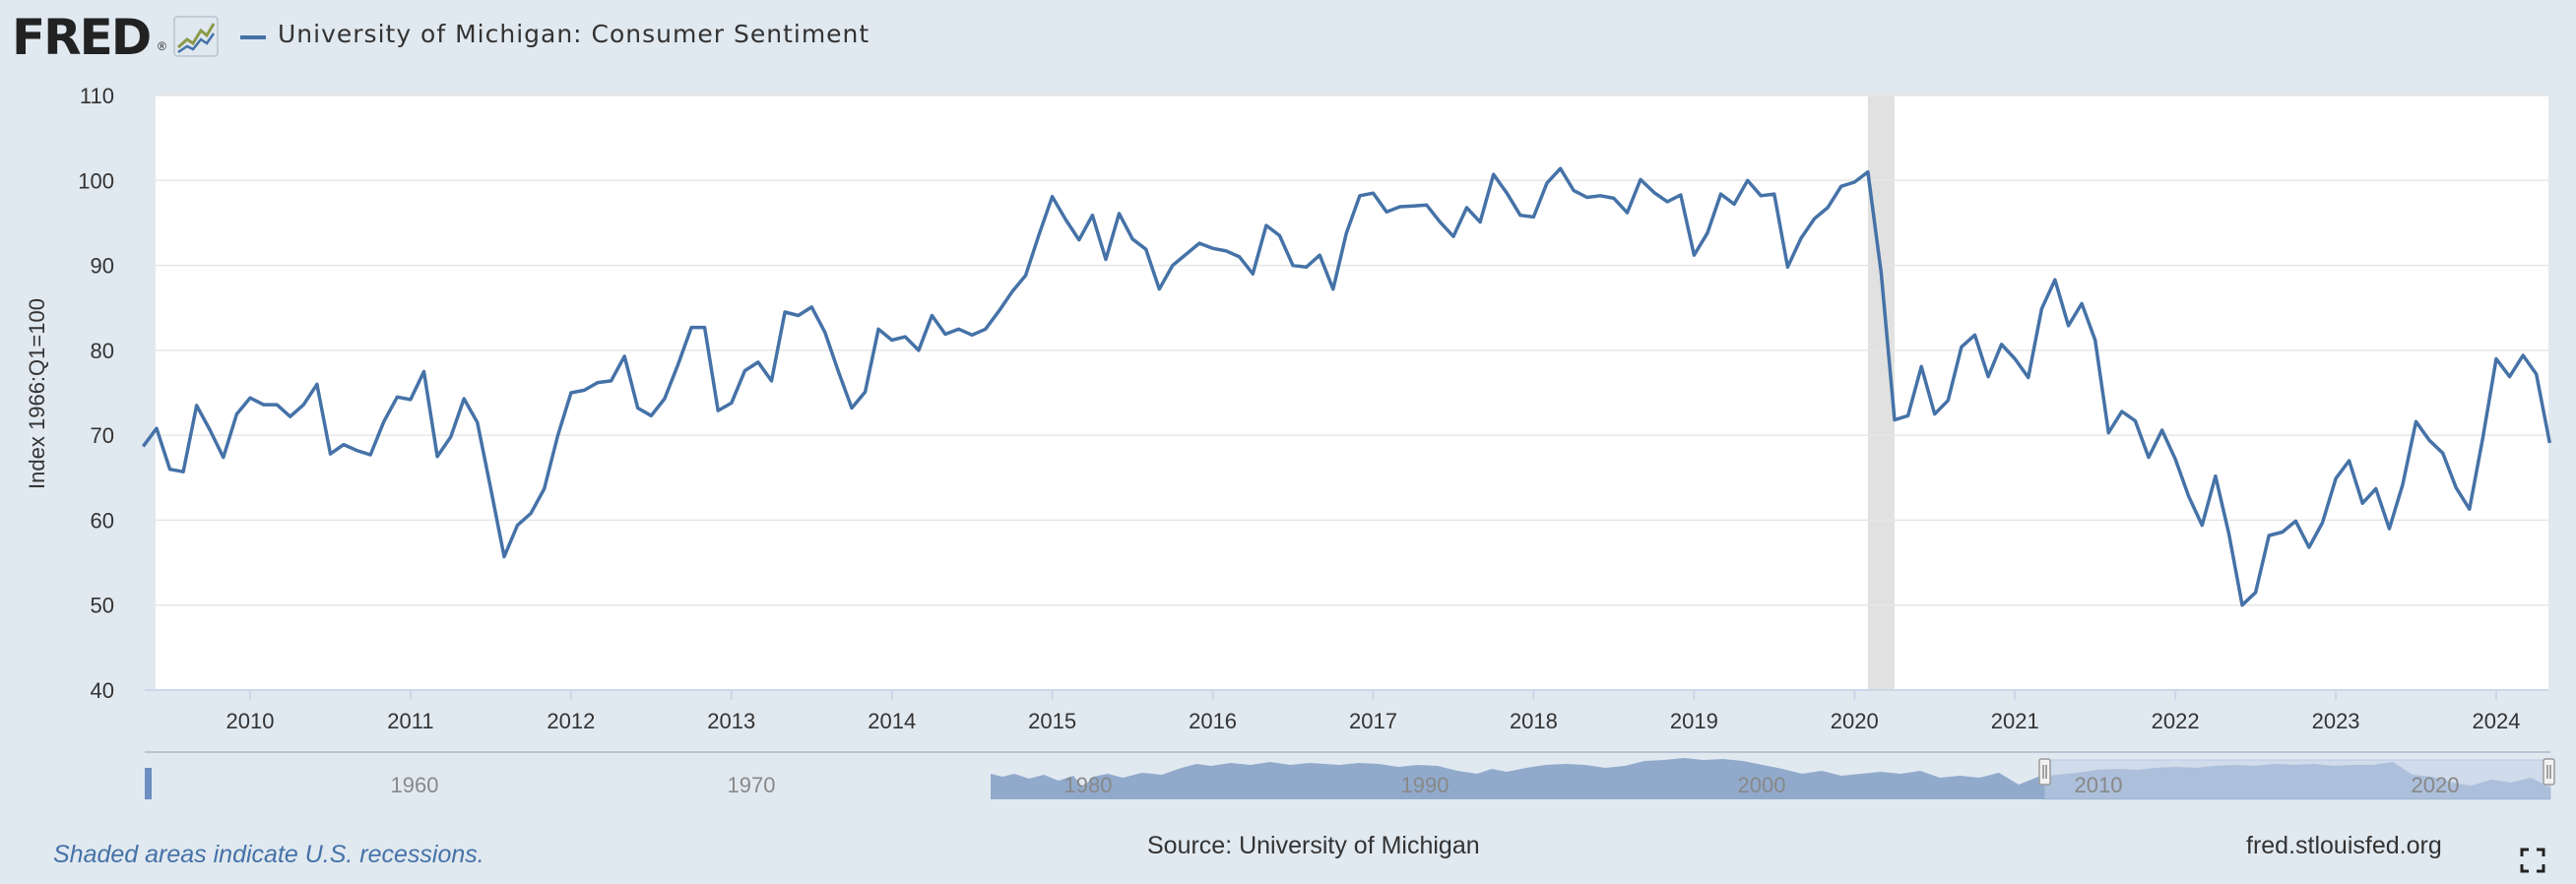 The image size is (2576, 884). I want to click on navigator-right-handle, so click(2549, 772).